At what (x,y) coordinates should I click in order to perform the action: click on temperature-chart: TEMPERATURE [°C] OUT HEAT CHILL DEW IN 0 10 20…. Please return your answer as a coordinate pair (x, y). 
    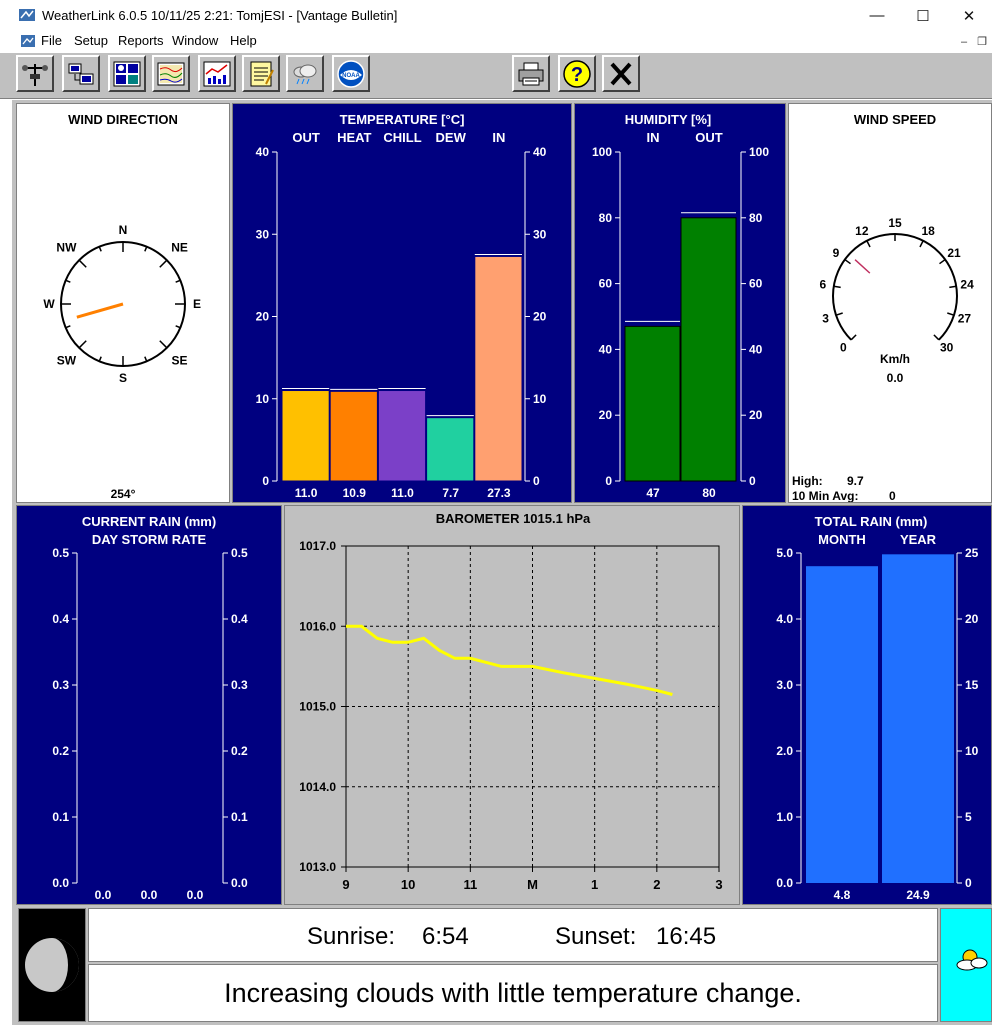
    Looking at the image, I should click on (401, 306).